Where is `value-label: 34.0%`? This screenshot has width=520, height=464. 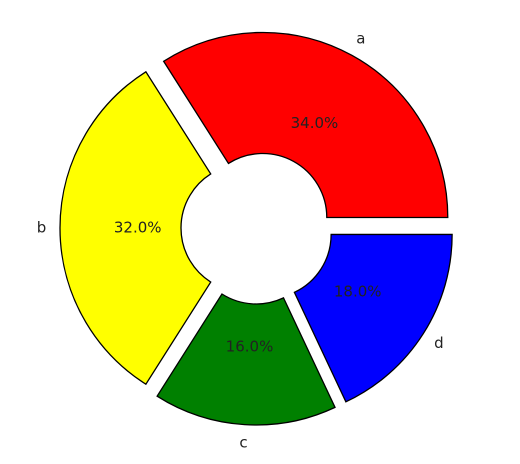
value-label: 34.0% is located at coordinates (315, 123).